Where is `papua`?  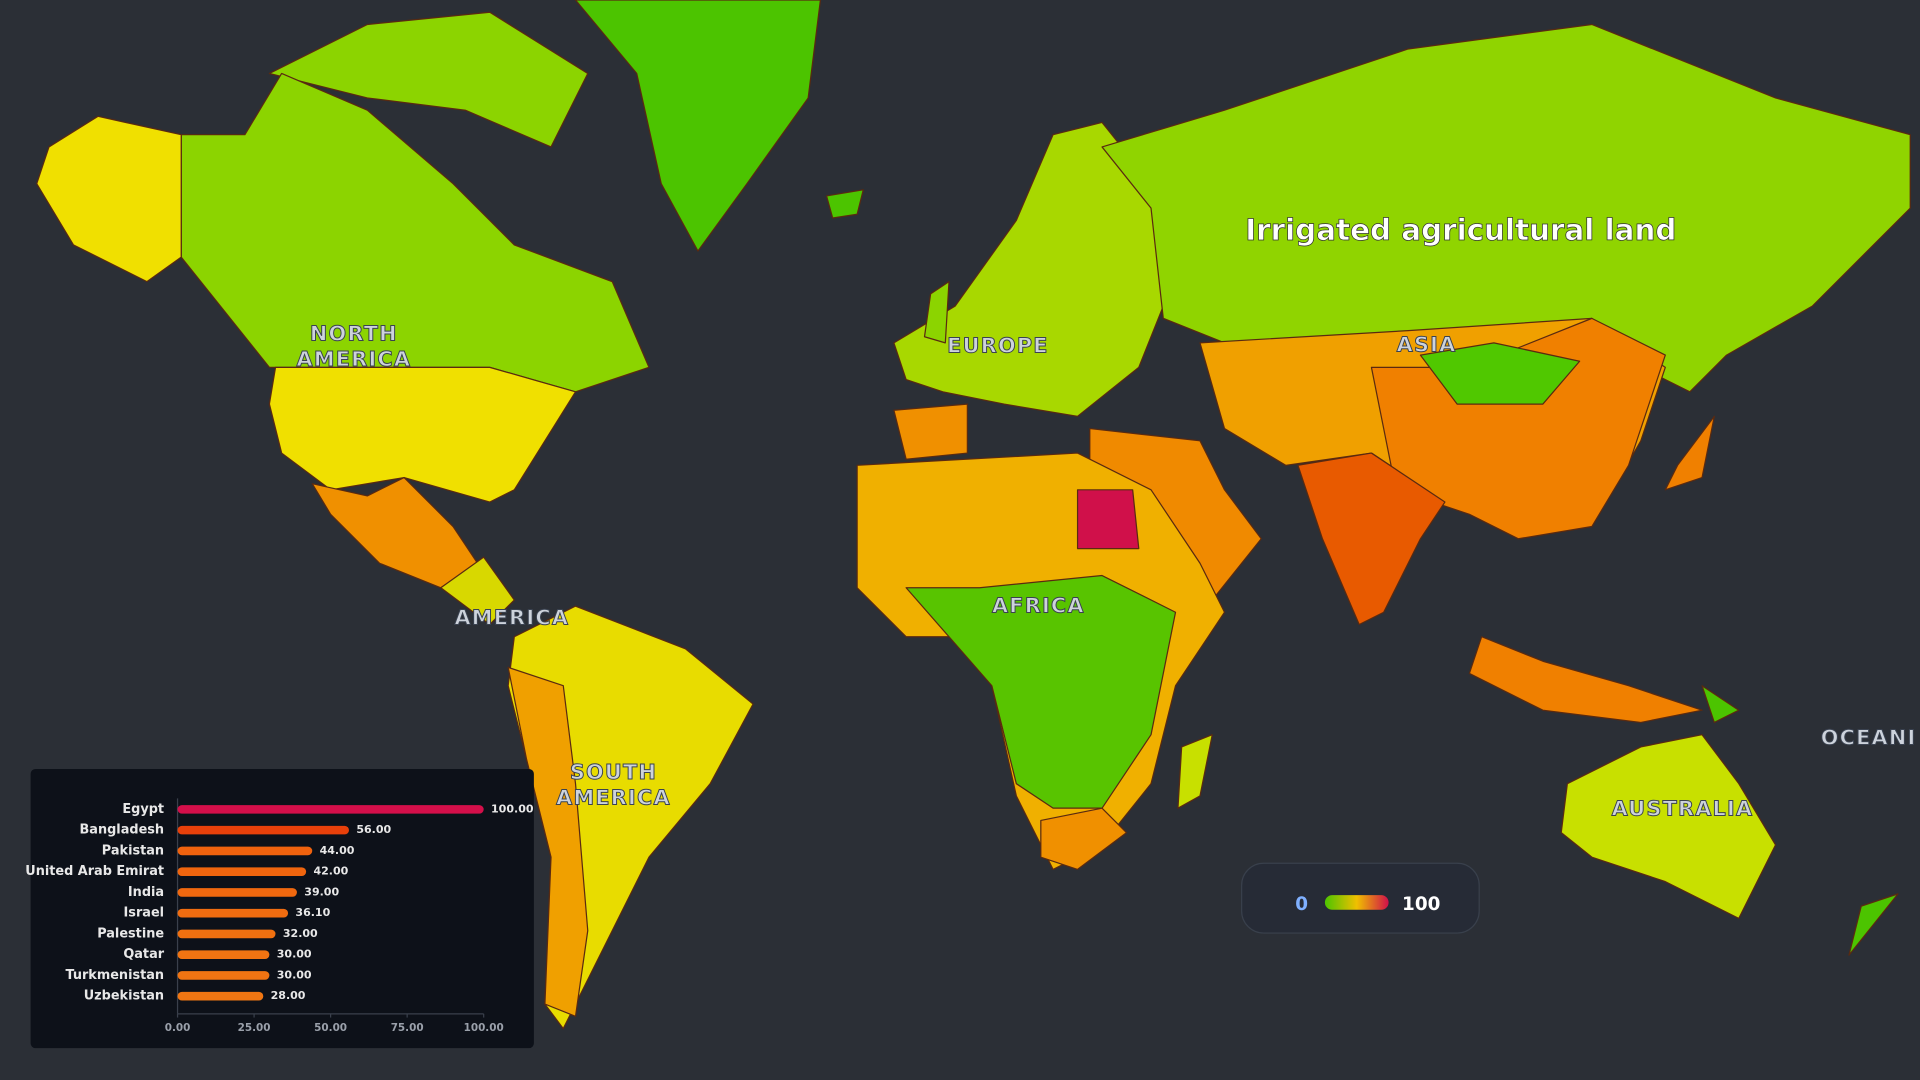 papua is located at coordinates (1720, 704).